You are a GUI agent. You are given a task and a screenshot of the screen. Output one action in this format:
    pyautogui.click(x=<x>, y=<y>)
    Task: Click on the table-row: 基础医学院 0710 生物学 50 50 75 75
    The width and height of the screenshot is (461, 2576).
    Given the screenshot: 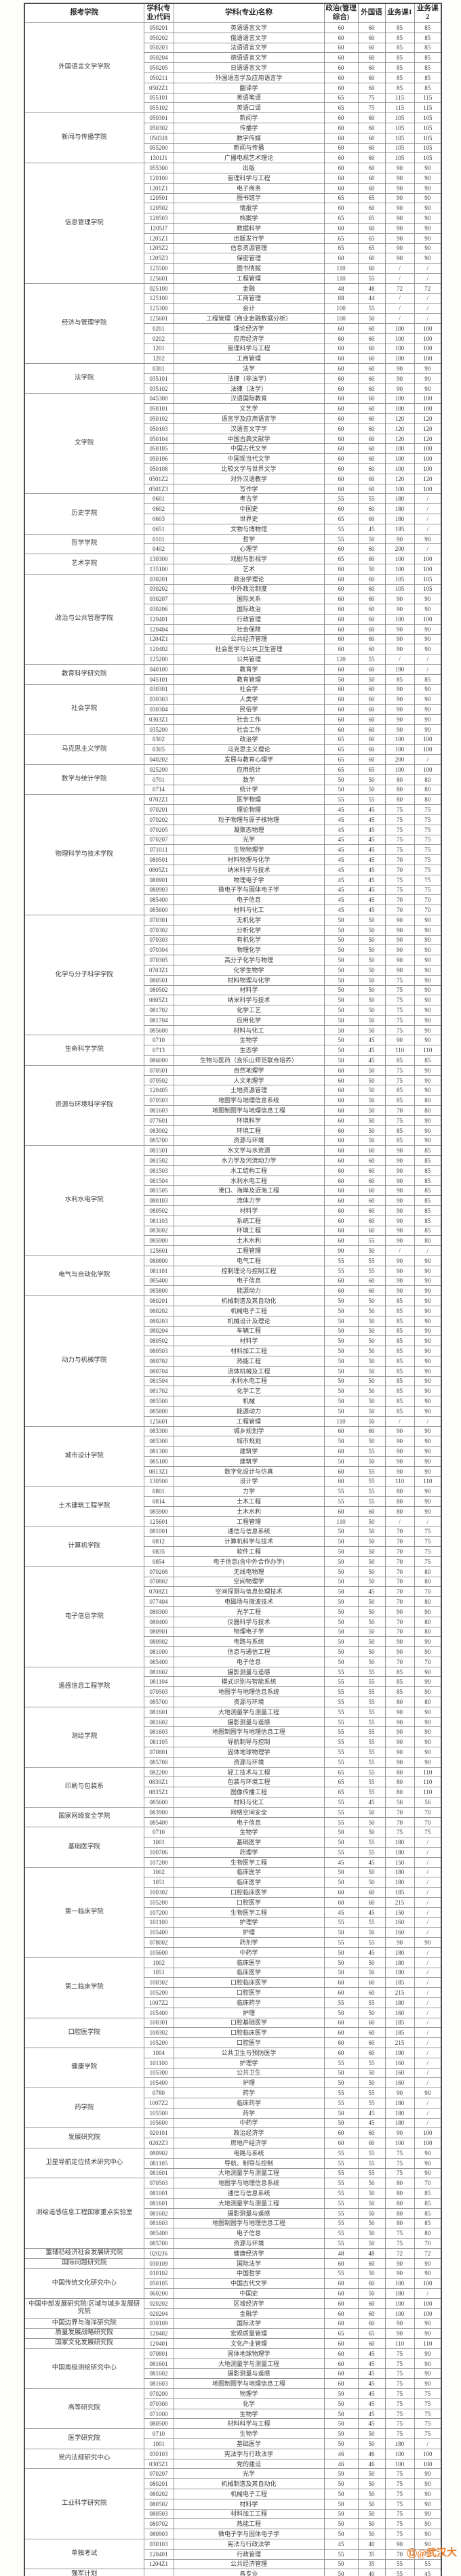 What is the action you would take?
    pyautogui.click(x=233, y=1847)
    